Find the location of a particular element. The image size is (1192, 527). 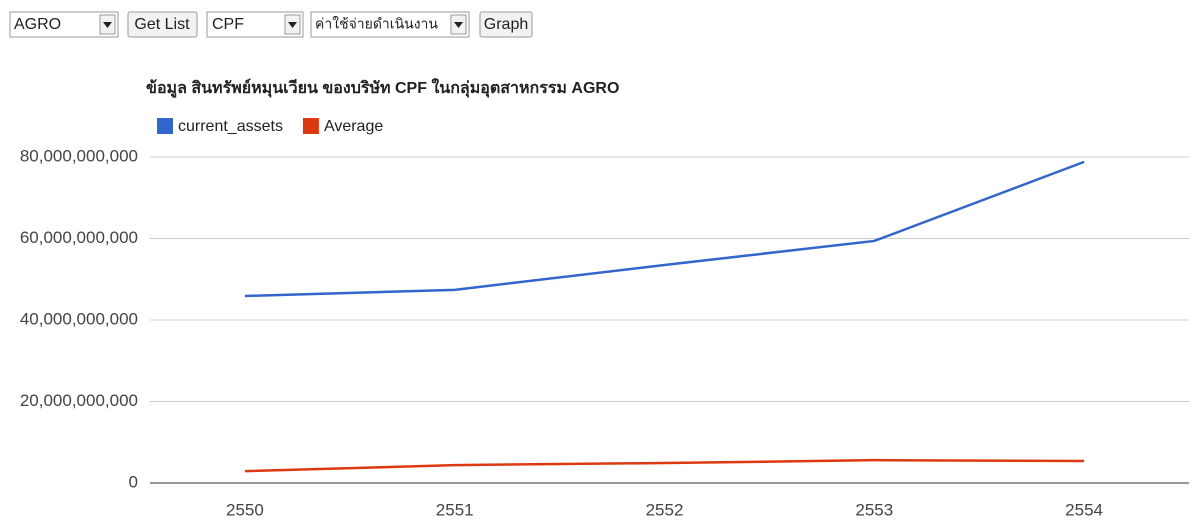

y-tick-label: 80,000,000,000 is located at coordinates (79, 155).